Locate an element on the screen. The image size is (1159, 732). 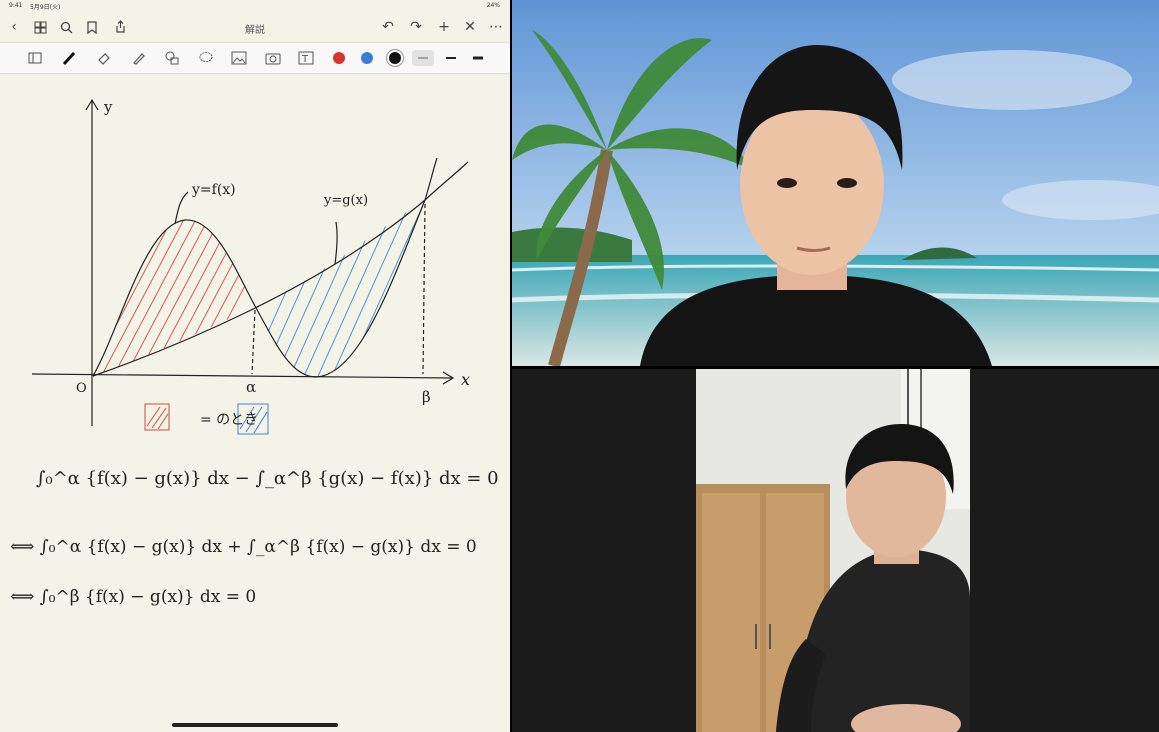
status-date: 5月9日(火) is located at coordinates (45, 7).